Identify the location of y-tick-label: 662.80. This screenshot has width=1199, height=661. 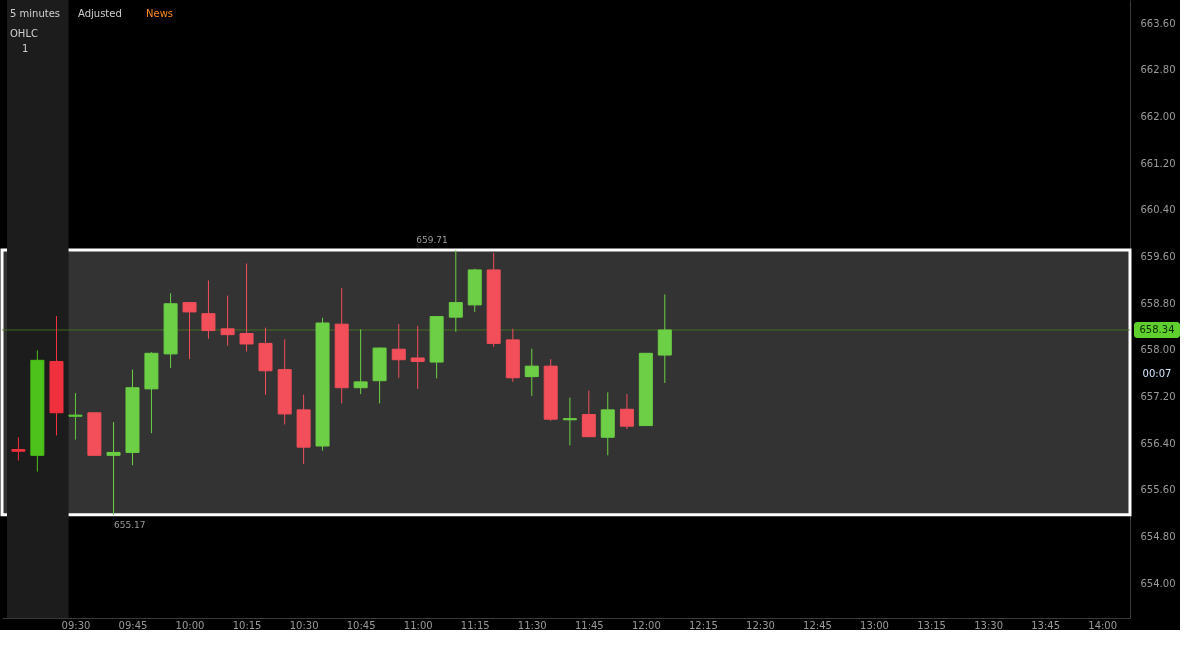
(1158, 70).